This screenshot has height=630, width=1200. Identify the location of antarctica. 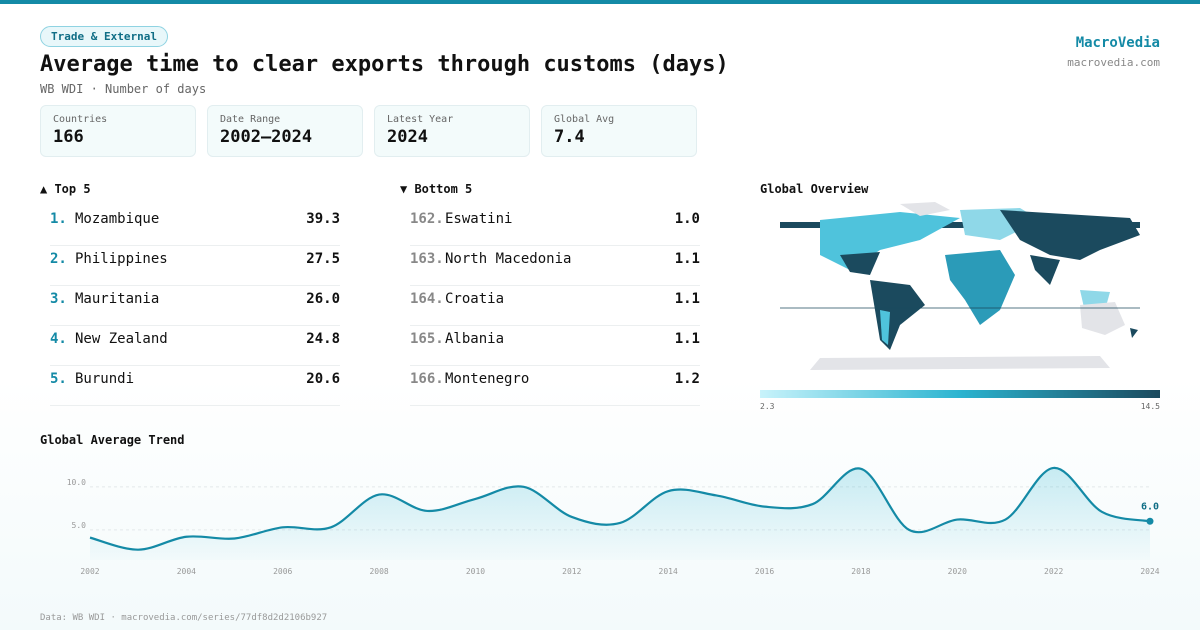
(960, 363).